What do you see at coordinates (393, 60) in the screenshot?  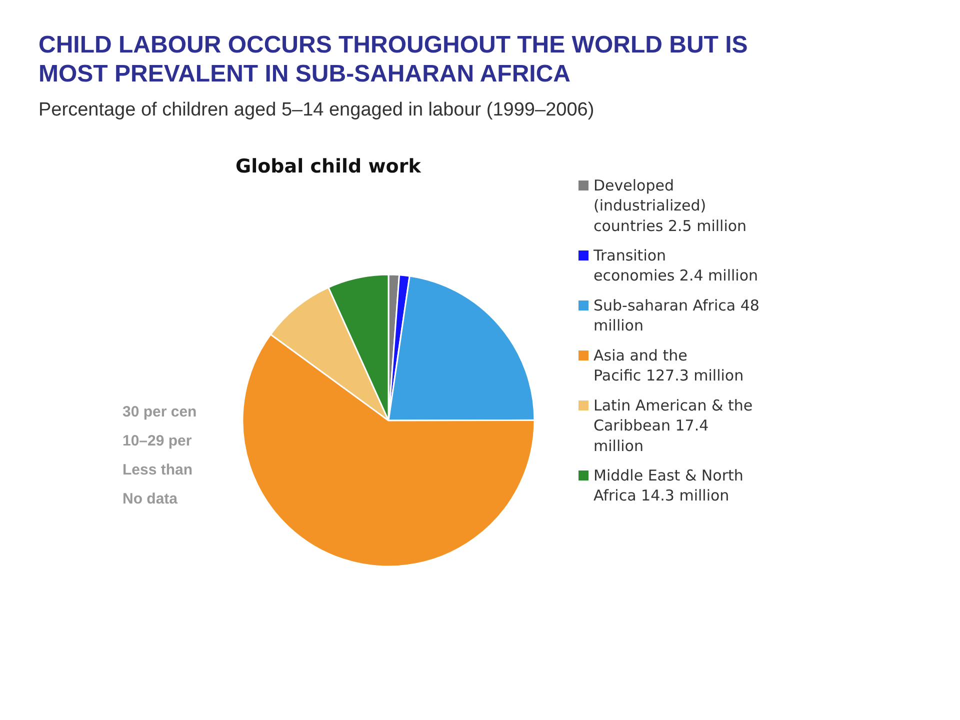 I see `chart-title: CHILD LABOUR OCCURS THROUGHOUT THE WORLD BUT IS MOST PREVALENT IN SUB-SAHARAN AFRICA` at bounding box center [393, 60].